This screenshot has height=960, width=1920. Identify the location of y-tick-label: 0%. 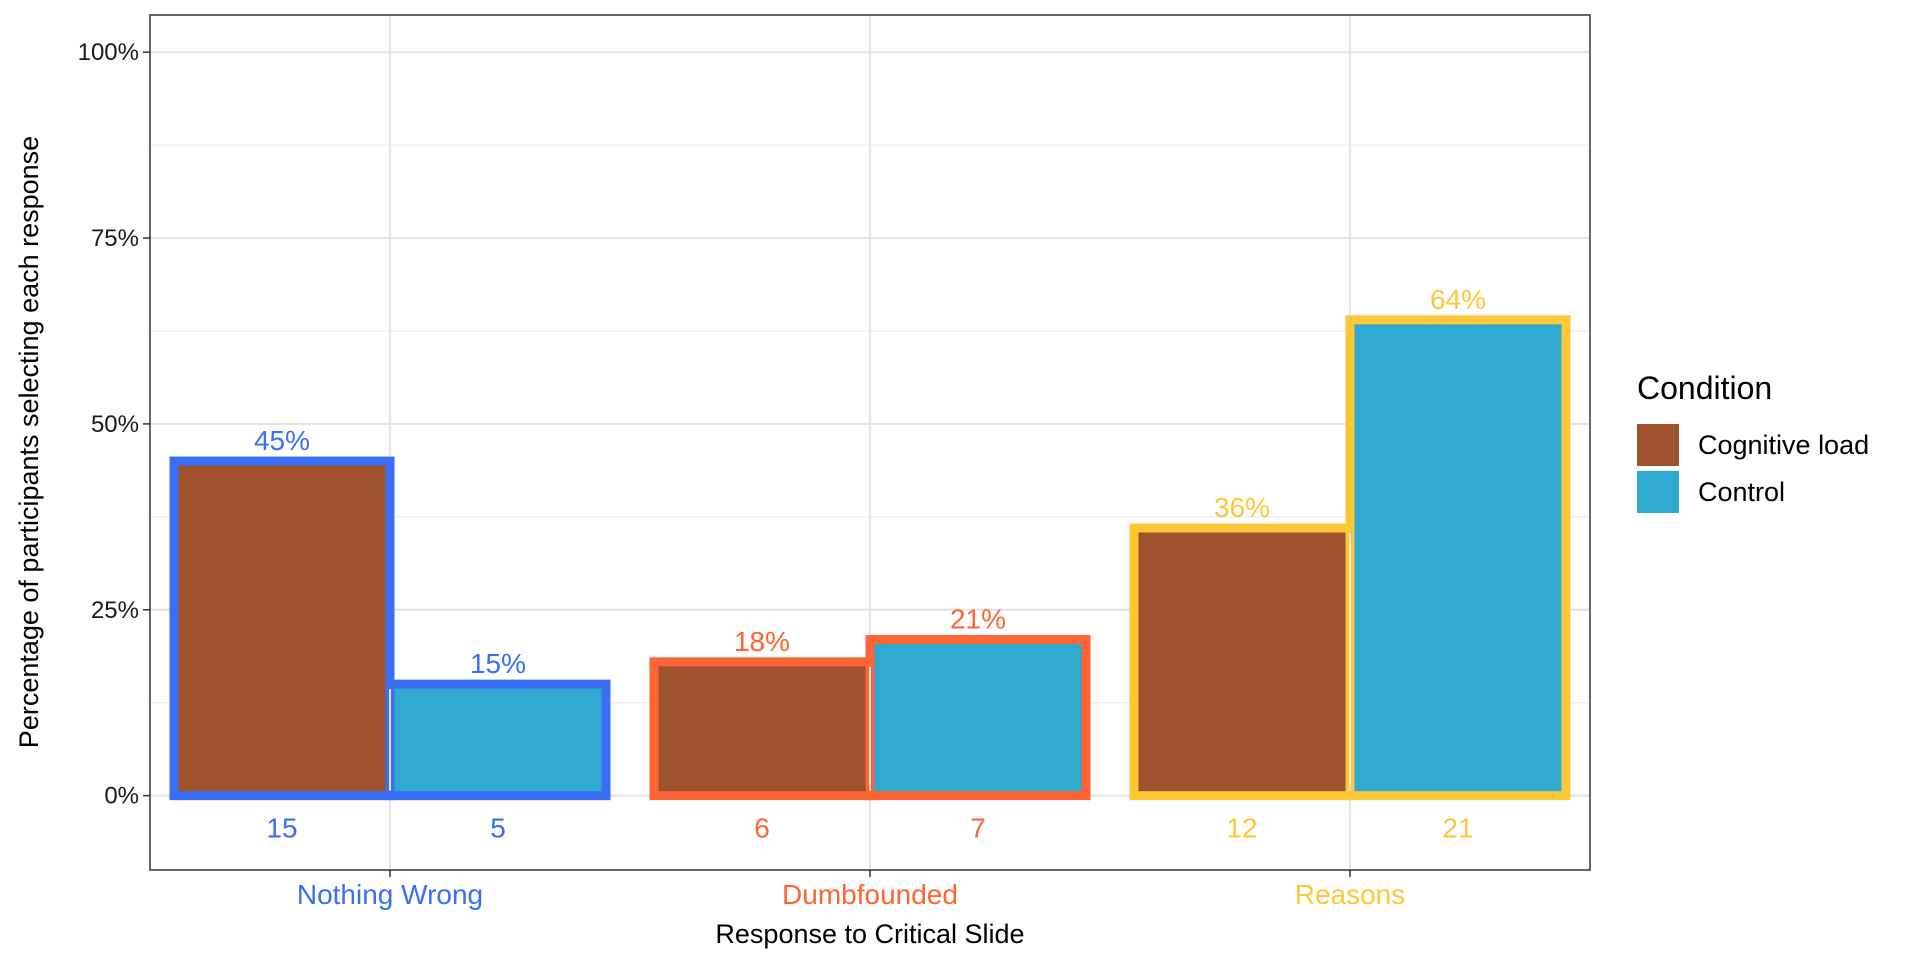
(121, 796).